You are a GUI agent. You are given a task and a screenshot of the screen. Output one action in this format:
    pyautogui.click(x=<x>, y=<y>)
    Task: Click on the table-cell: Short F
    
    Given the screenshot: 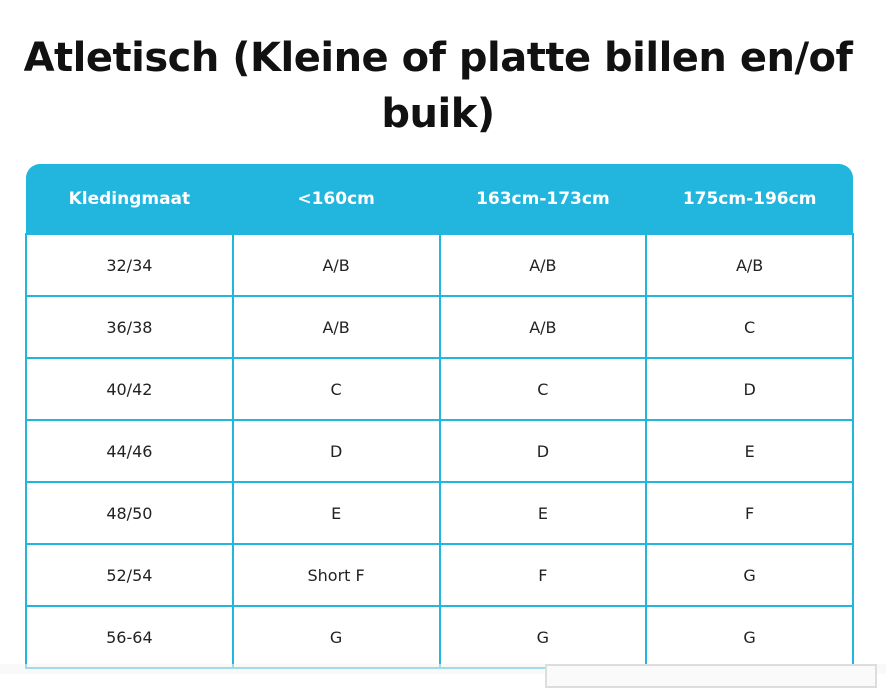 What is the action you would take?
    pyautogui.click(x=336, y=575)
    